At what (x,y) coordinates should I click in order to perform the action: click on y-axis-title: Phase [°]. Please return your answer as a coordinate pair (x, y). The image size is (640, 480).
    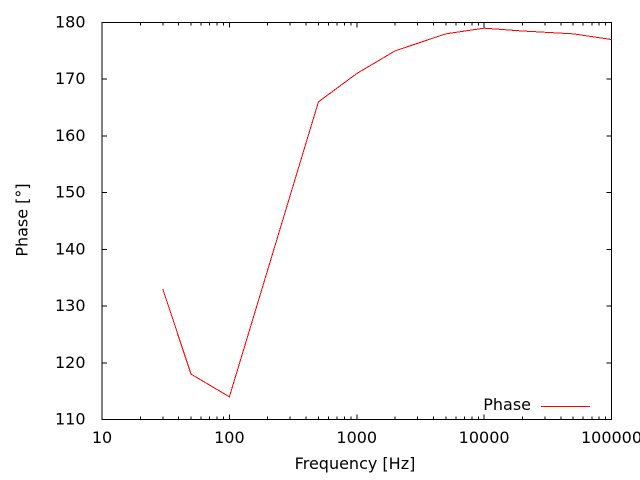
    Looking at the image, I should click on (22, 219).